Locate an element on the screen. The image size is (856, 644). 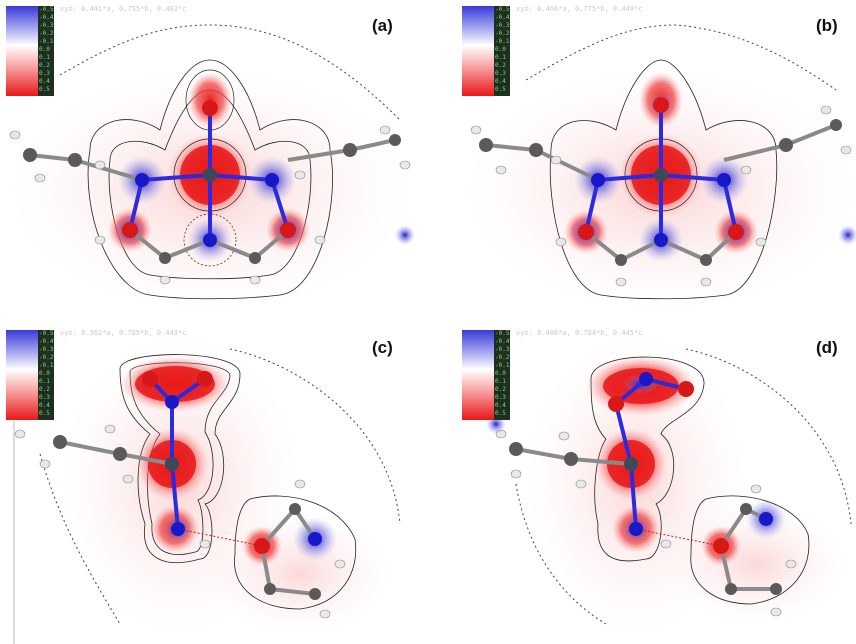
panel-label: (d) is located at coordinates (827, 347).